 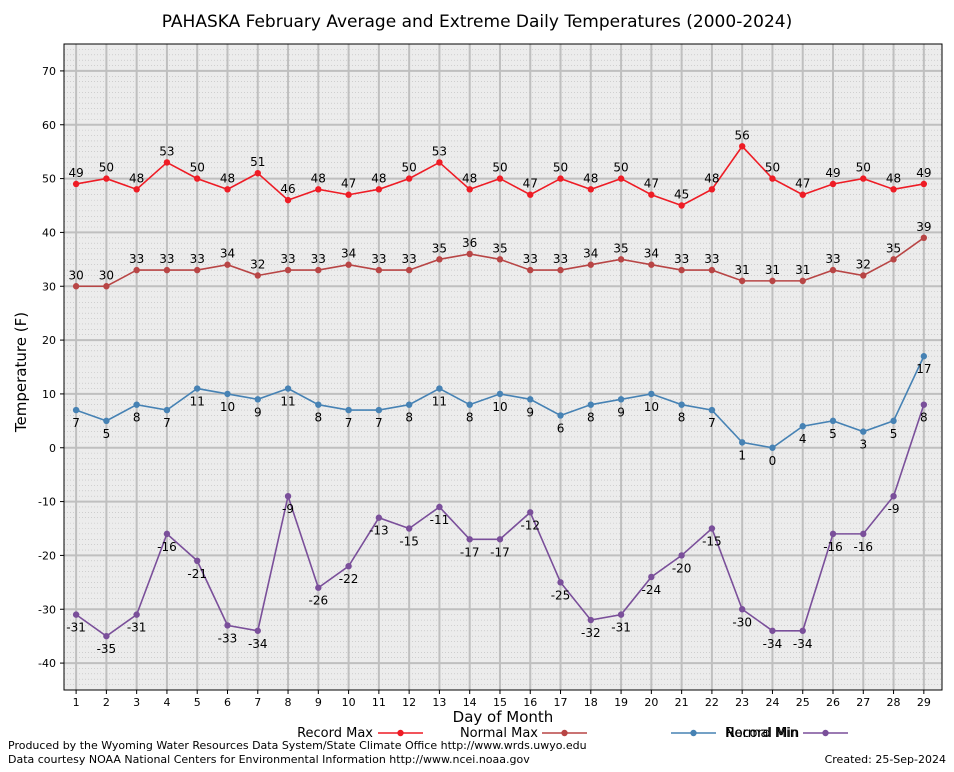 What do you see at coordinates (288, 702) in the screenshot?
I see `x-tick-label: 8` at bounding box center [288, 702].